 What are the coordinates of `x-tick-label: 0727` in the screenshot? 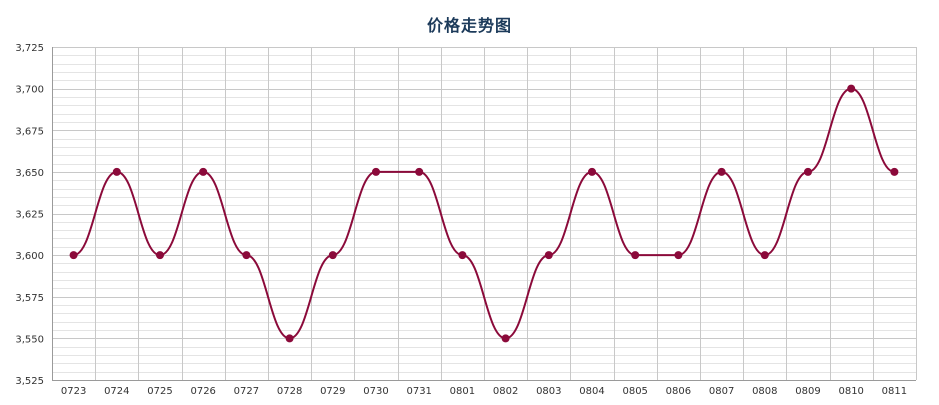 It's located at (246, 391).